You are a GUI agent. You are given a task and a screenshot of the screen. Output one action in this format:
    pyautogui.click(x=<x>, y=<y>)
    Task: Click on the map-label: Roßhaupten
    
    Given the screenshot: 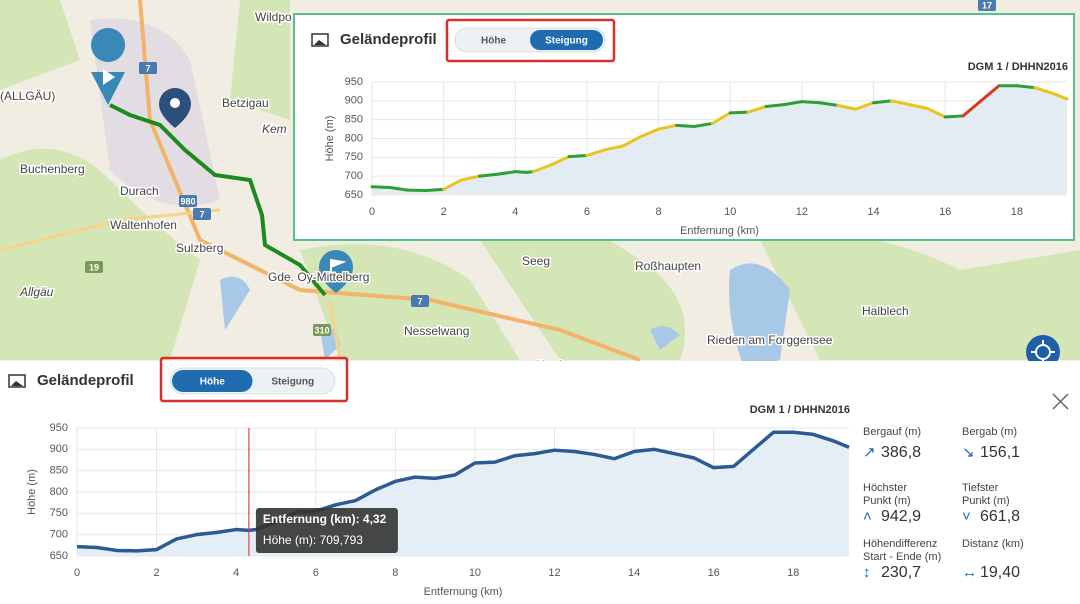 What is the action you would take?
    pyautogui.click(x=668, y=266)
    